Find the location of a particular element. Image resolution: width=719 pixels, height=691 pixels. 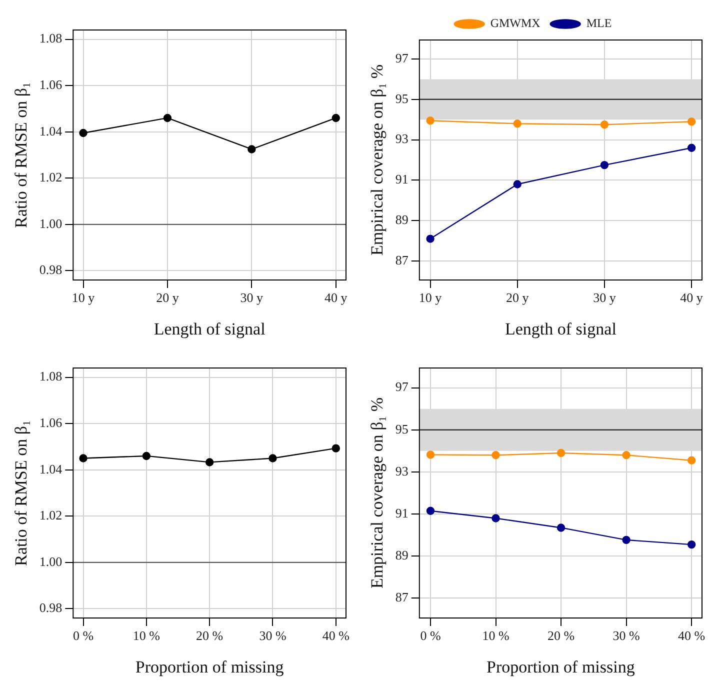

legend-label: MLE is located at coordinates (599, 23).